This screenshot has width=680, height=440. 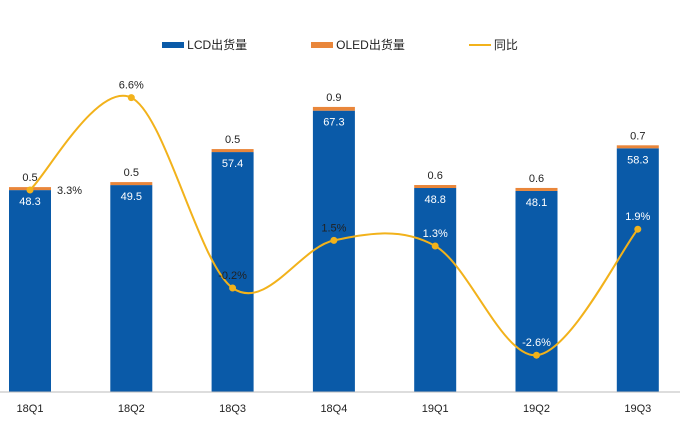 I want to click on legend-lcd-label: LCD出货量, so click(x=217, y=45).